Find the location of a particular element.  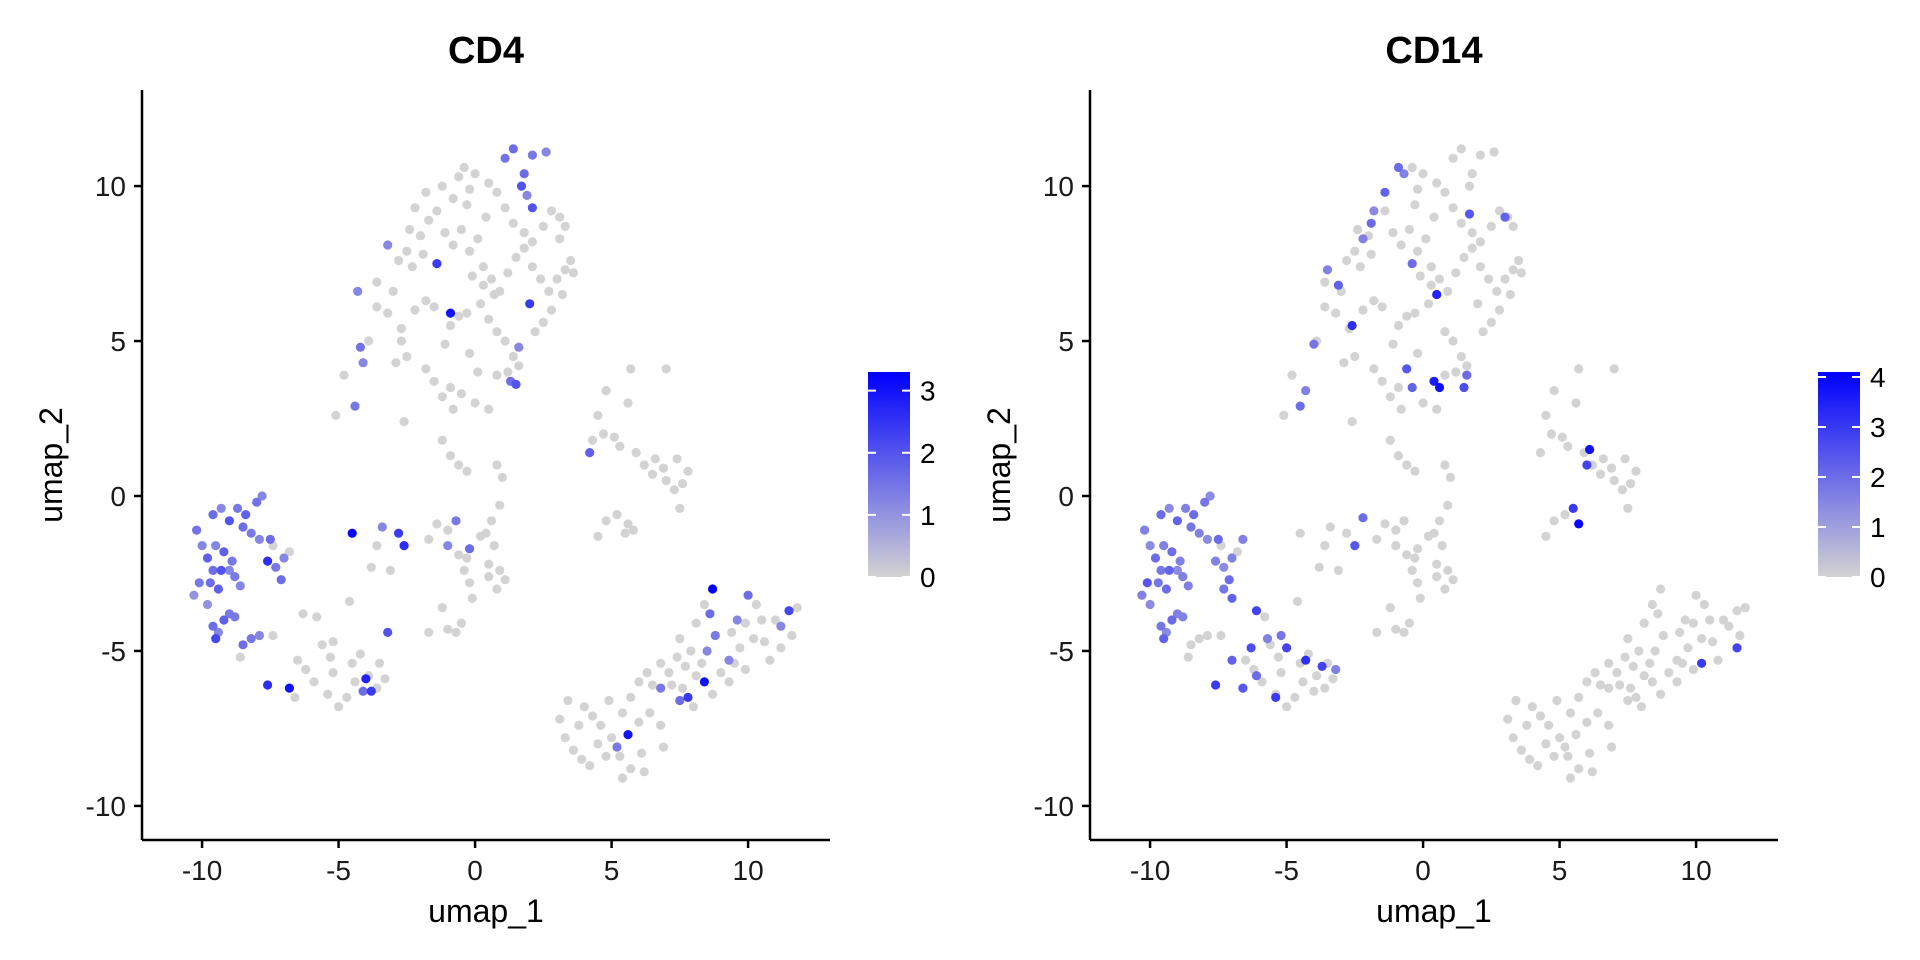

y-axis-label: umap_2 is located at coordinates (999, 465).